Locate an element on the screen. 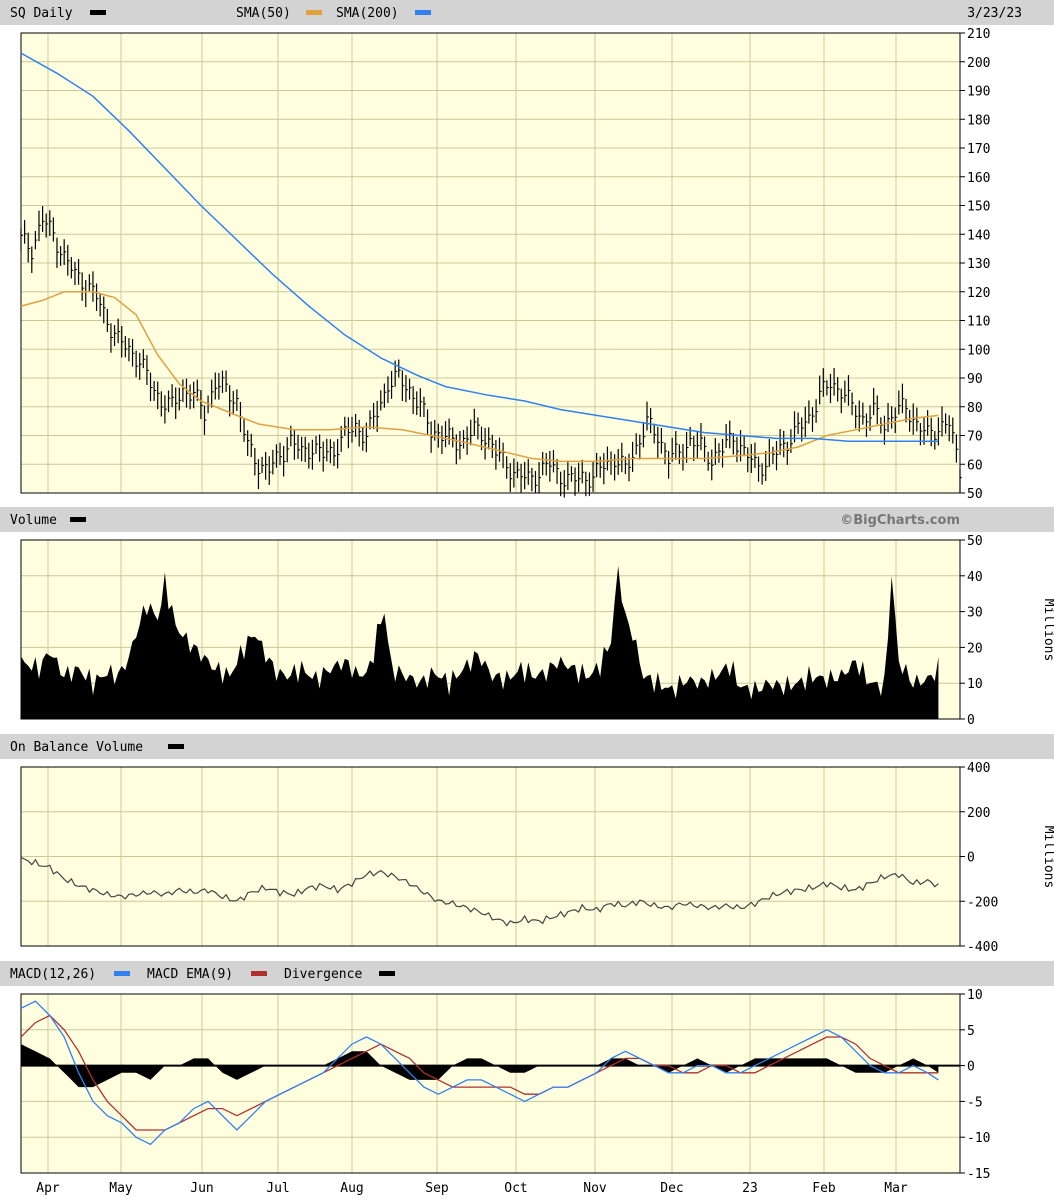 Image resolution: width=1054 pixels, height=1200 pixels. obv-ytick-label: -200 is located at coordinates (982, 902).